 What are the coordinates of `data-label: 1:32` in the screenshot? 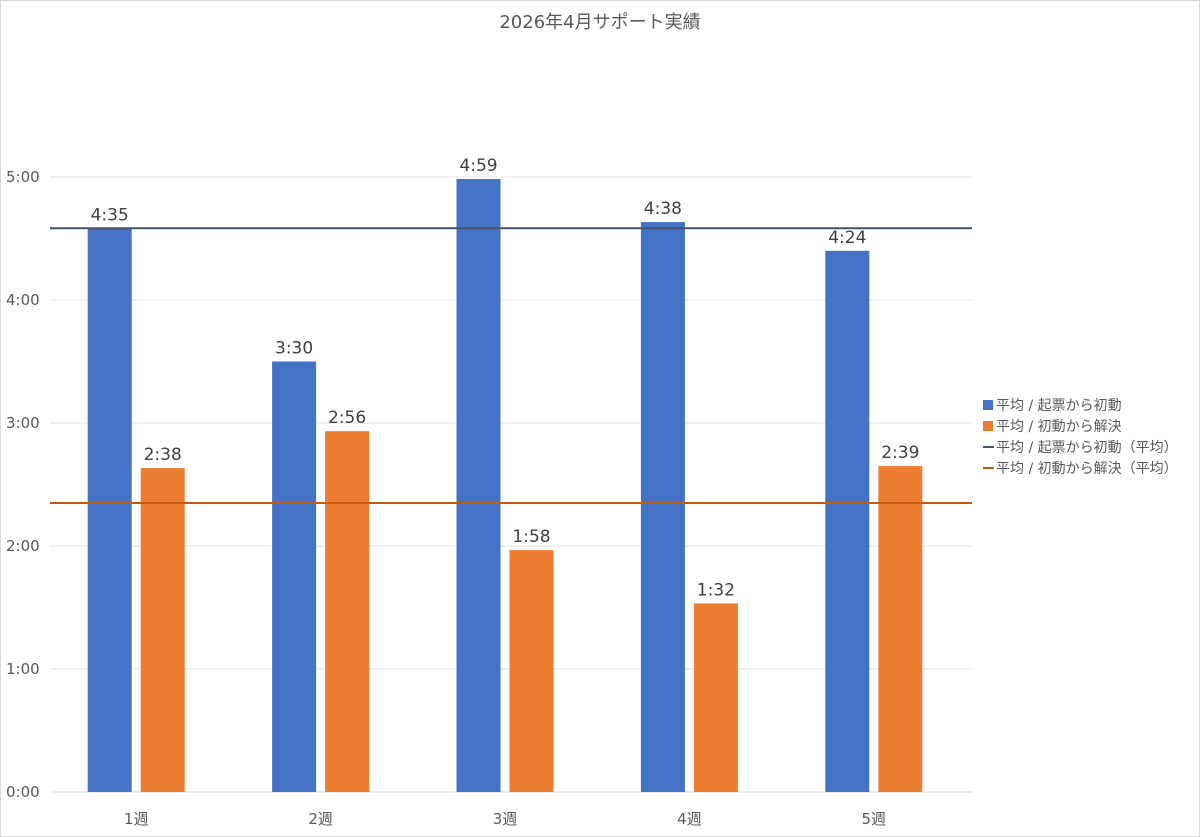 It's located at (716, 590).